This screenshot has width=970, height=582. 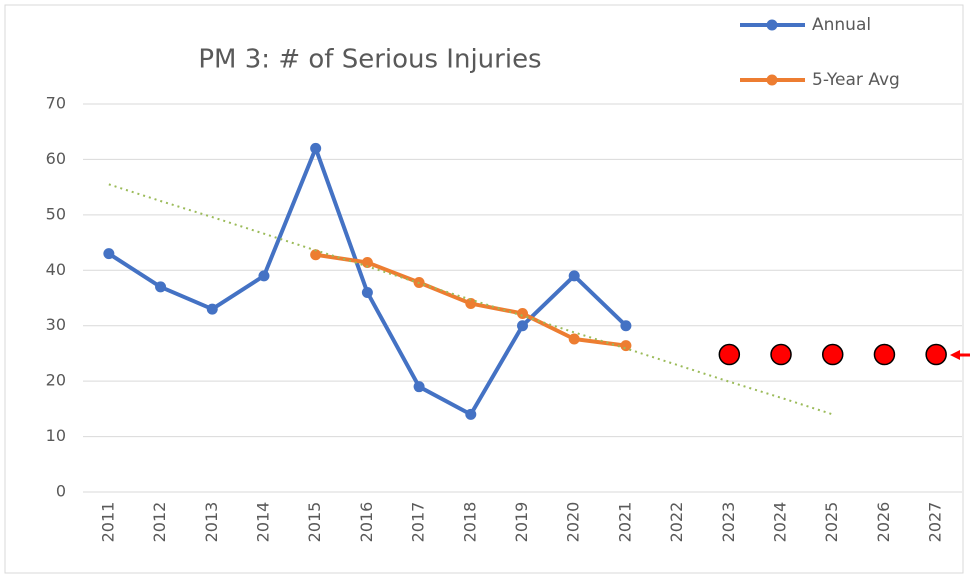 What do you see at coordinates (841, 25) in the screenshot?
I see `legend-label: Annual` at bounding box center [841, 25].